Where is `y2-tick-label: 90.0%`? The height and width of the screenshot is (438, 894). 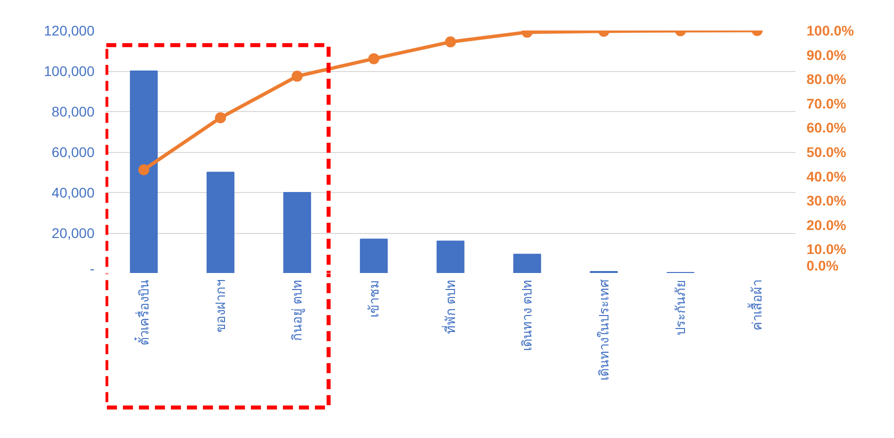 y2-tick-label: 90.0% is located at coordinates (826, 54).